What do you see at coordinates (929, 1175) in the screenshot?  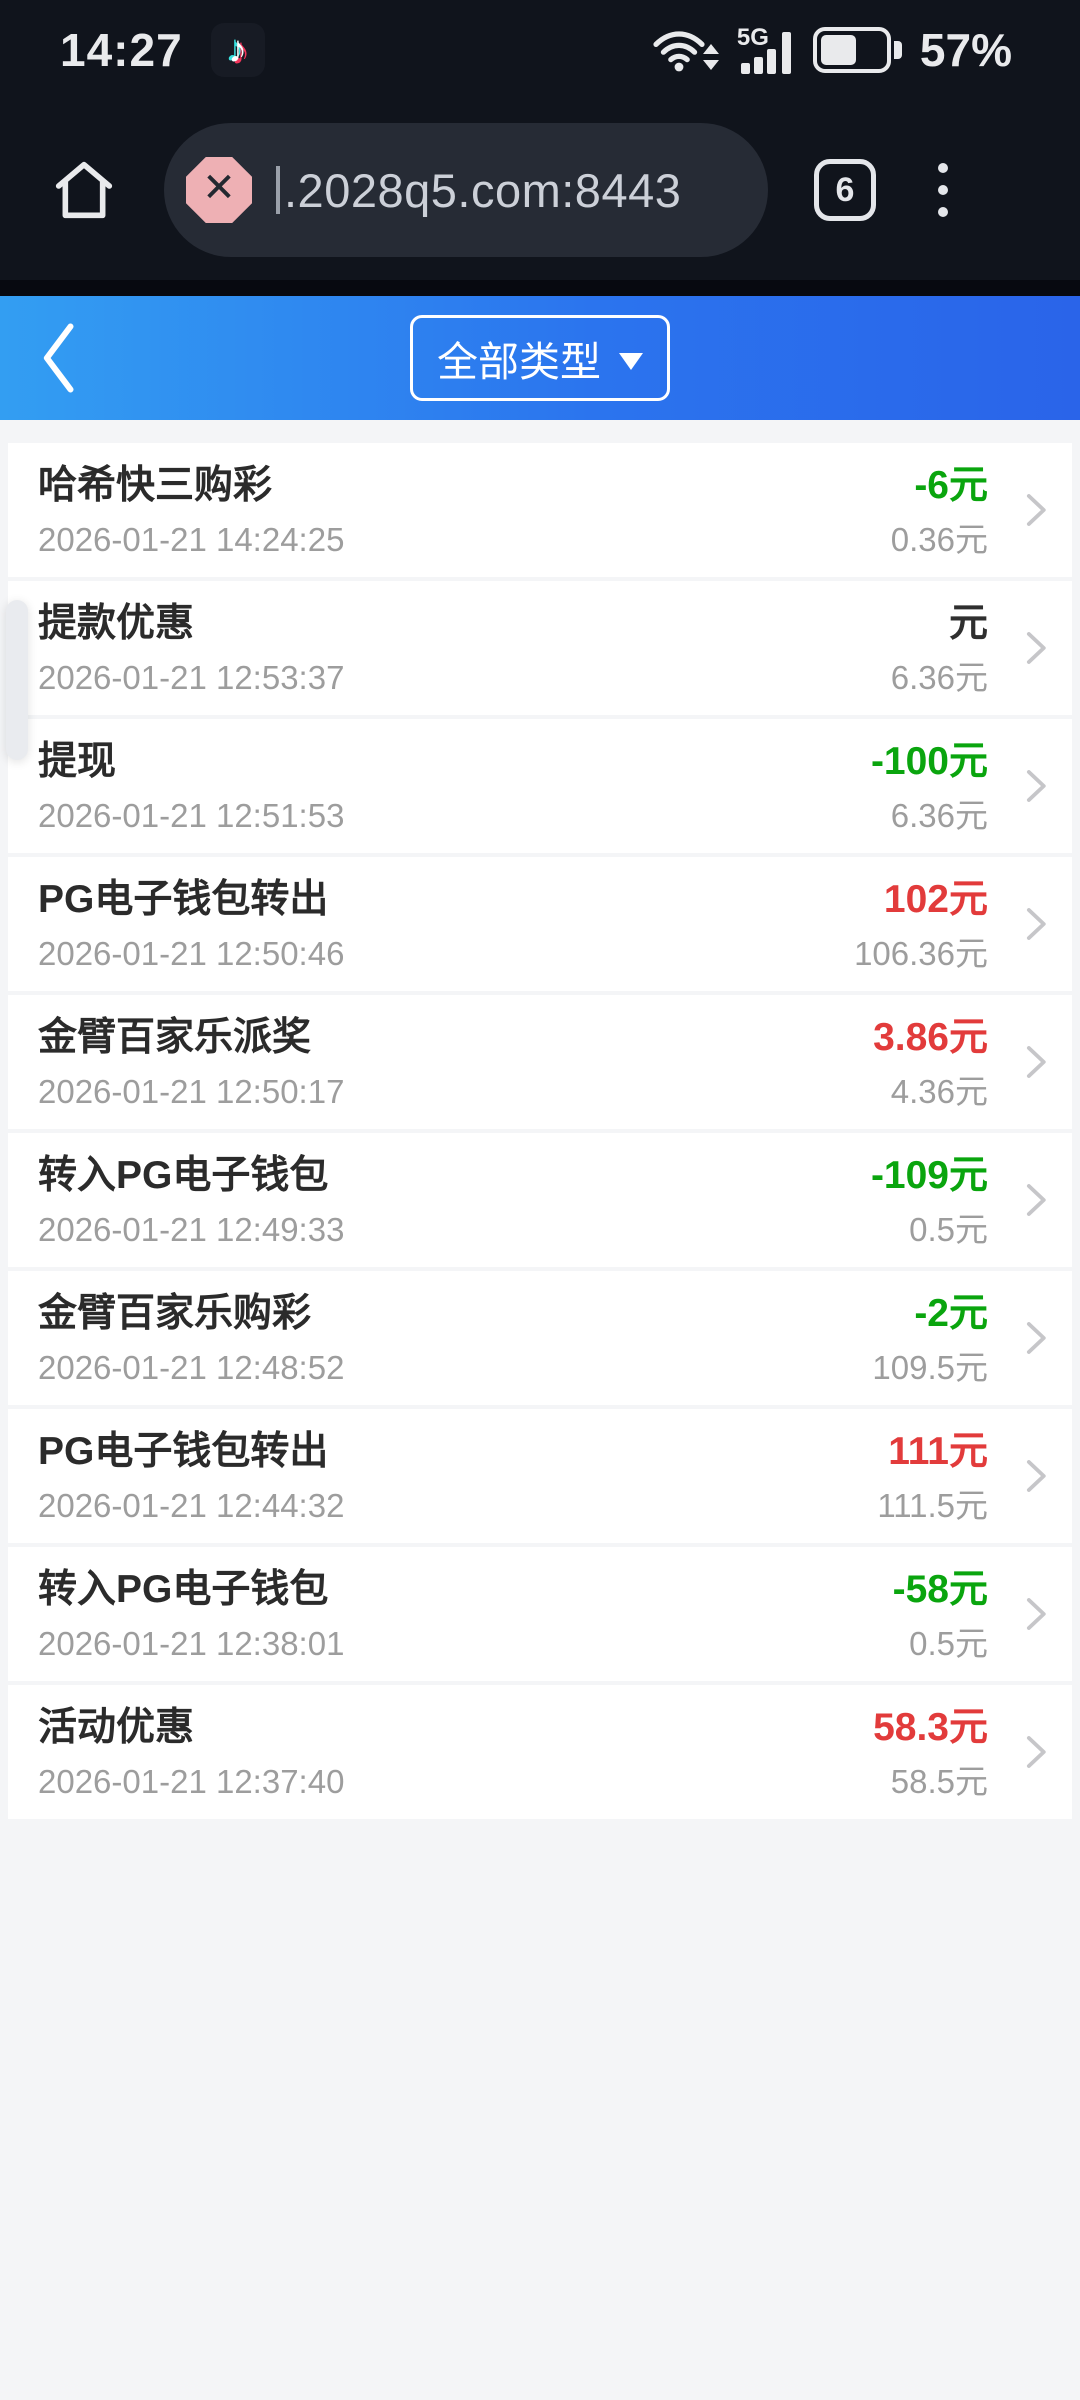 I see `transaction-amount: -109元` at bounding box center [929, 1175].